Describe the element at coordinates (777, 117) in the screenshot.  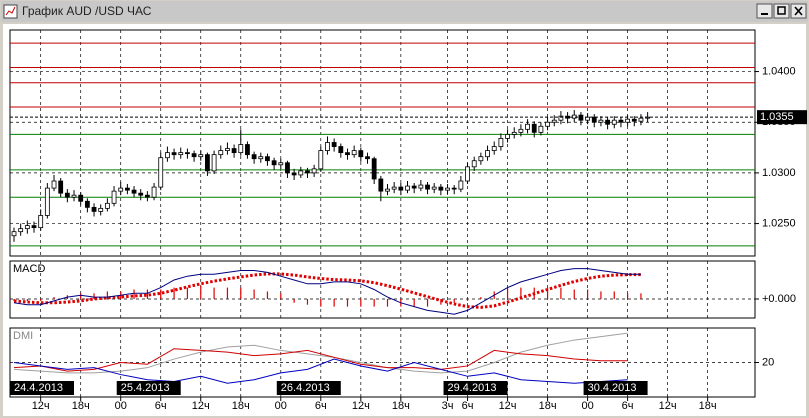
I see `current-price-label: 1.0355` at that location.